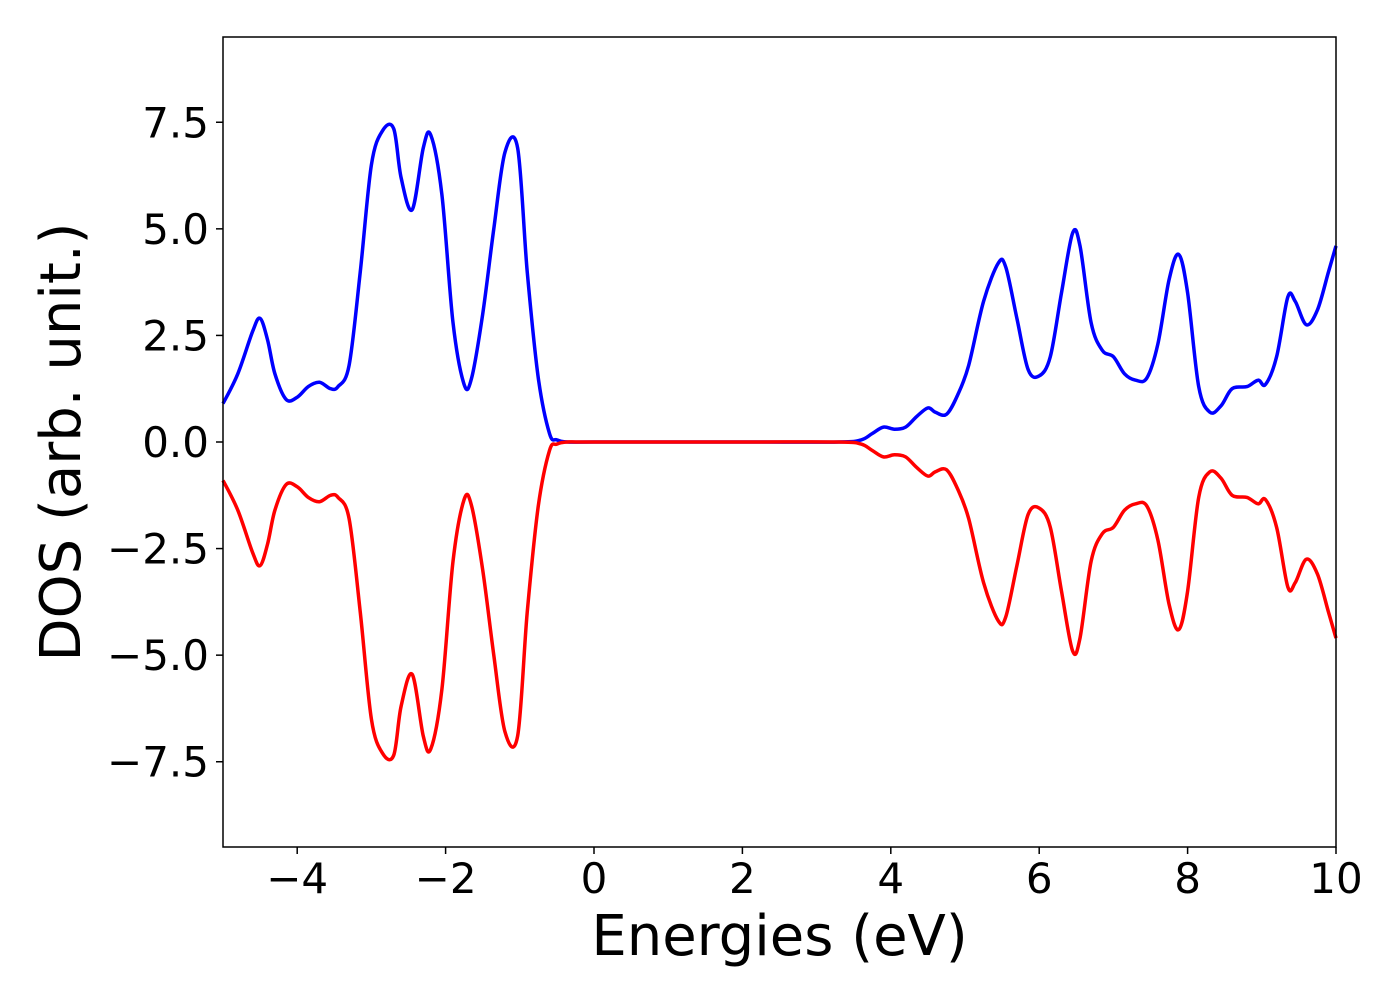 The height and width of the screenshot is (1005, 1400). Describe the element at coordinates (1187, 878) in the screenshot. I see `x-tick-label: 8` at that location.